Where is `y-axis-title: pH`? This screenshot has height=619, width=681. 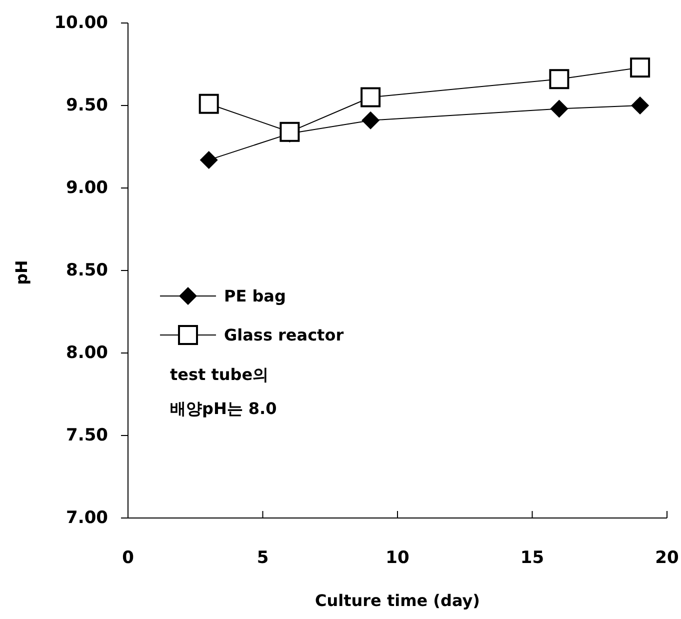 y-axis-title: pH is located at coordinates (21, 272).